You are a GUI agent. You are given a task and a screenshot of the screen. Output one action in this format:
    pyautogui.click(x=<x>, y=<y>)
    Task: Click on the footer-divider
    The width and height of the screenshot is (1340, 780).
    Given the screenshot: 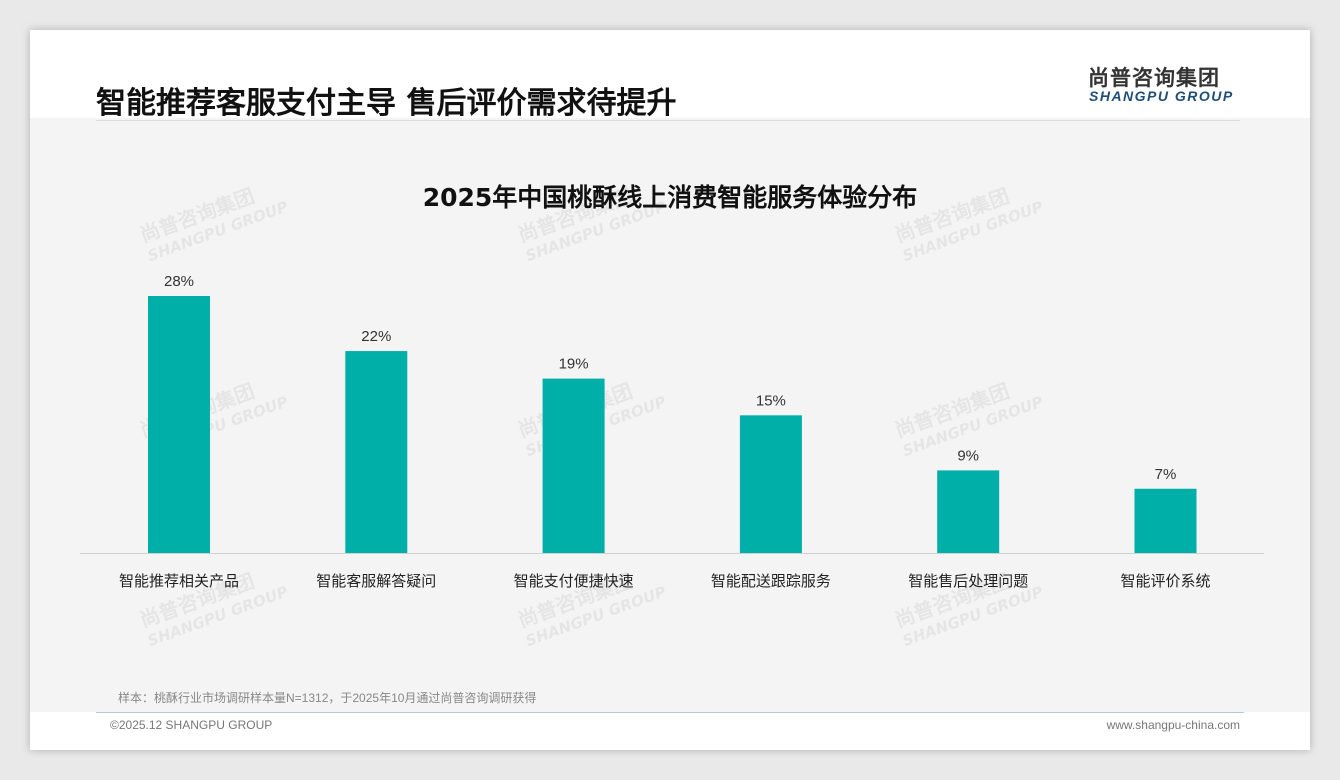 What is the action you would take?
    pyautogui.click(x=670, y=712)
    